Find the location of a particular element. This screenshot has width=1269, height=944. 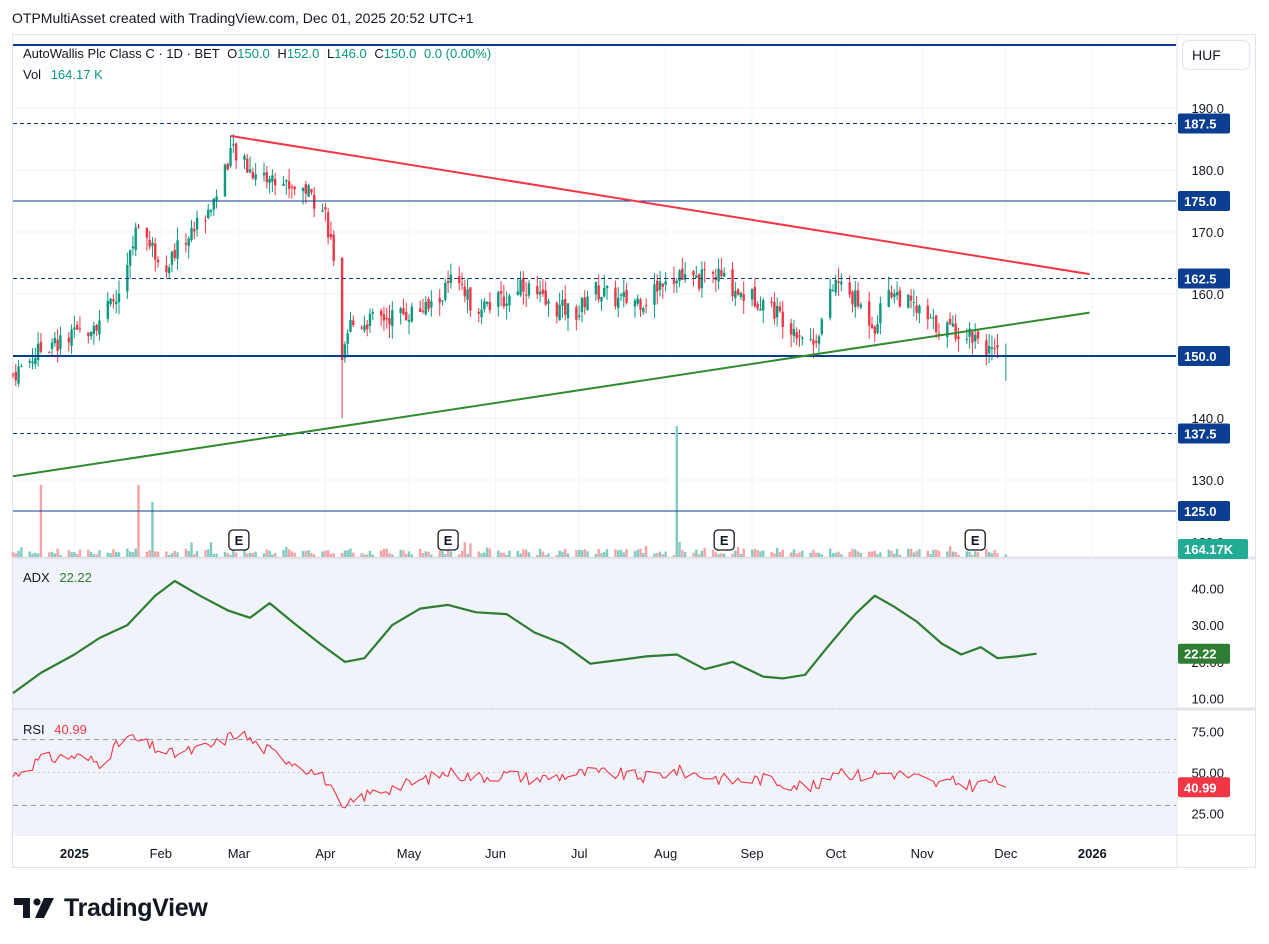

earnings-marker: E is located at coordinates (448, 540).